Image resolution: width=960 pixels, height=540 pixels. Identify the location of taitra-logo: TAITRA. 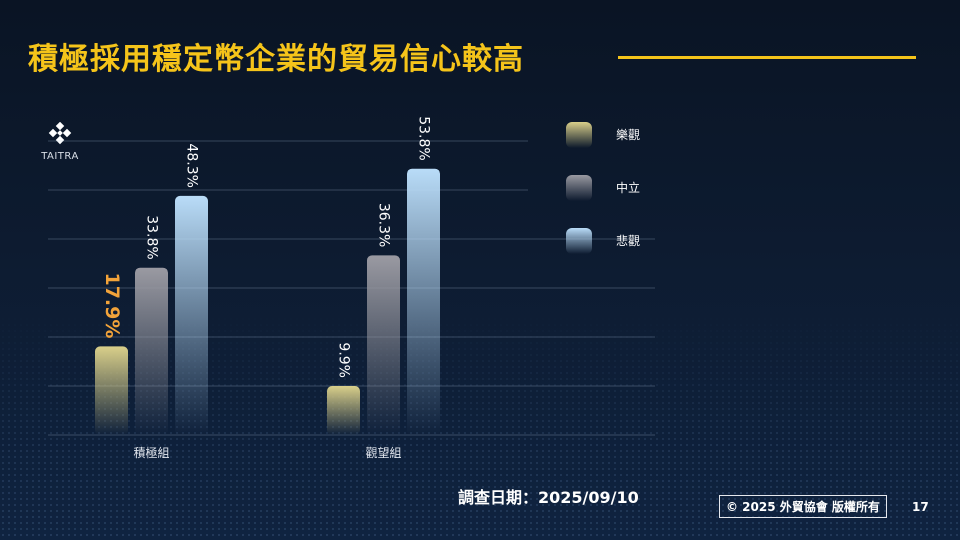
(60, 141).